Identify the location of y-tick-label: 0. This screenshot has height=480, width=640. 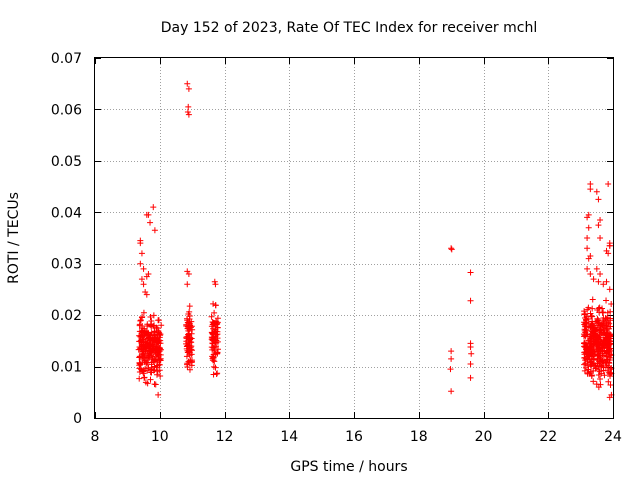
(77, 419).